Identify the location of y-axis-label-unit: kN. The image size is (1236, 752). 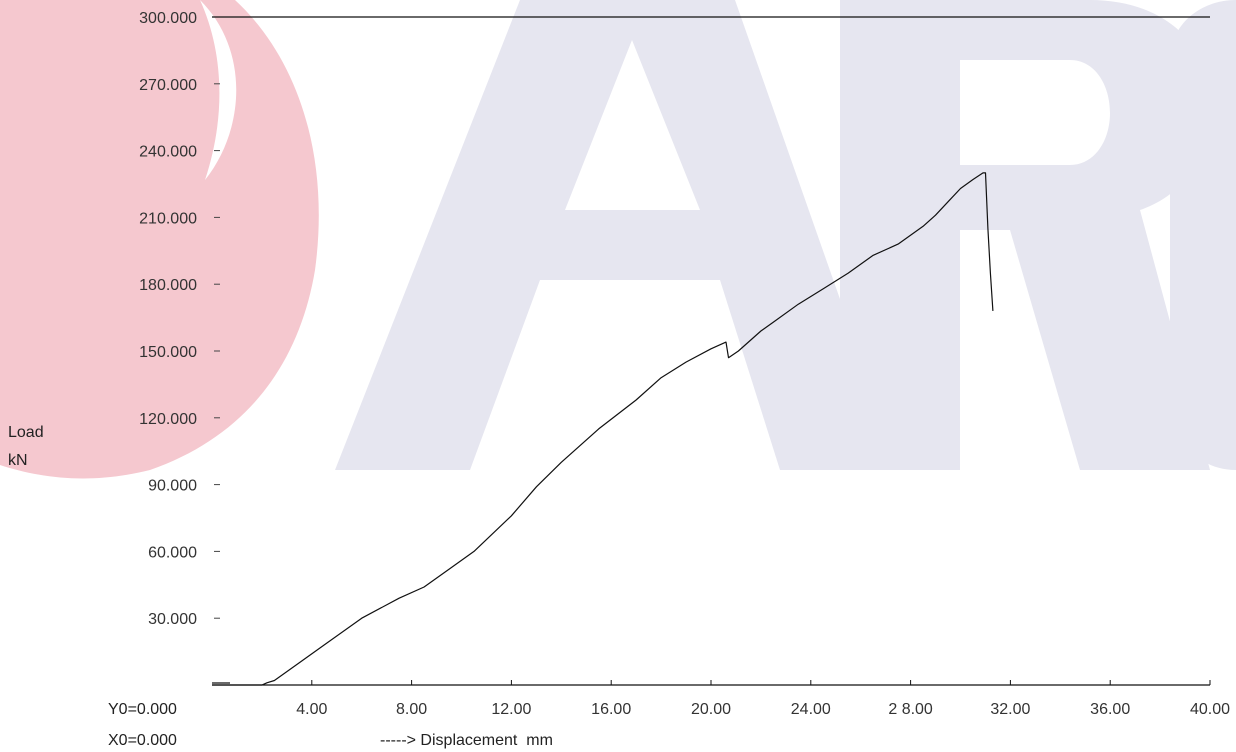
(18, 460).